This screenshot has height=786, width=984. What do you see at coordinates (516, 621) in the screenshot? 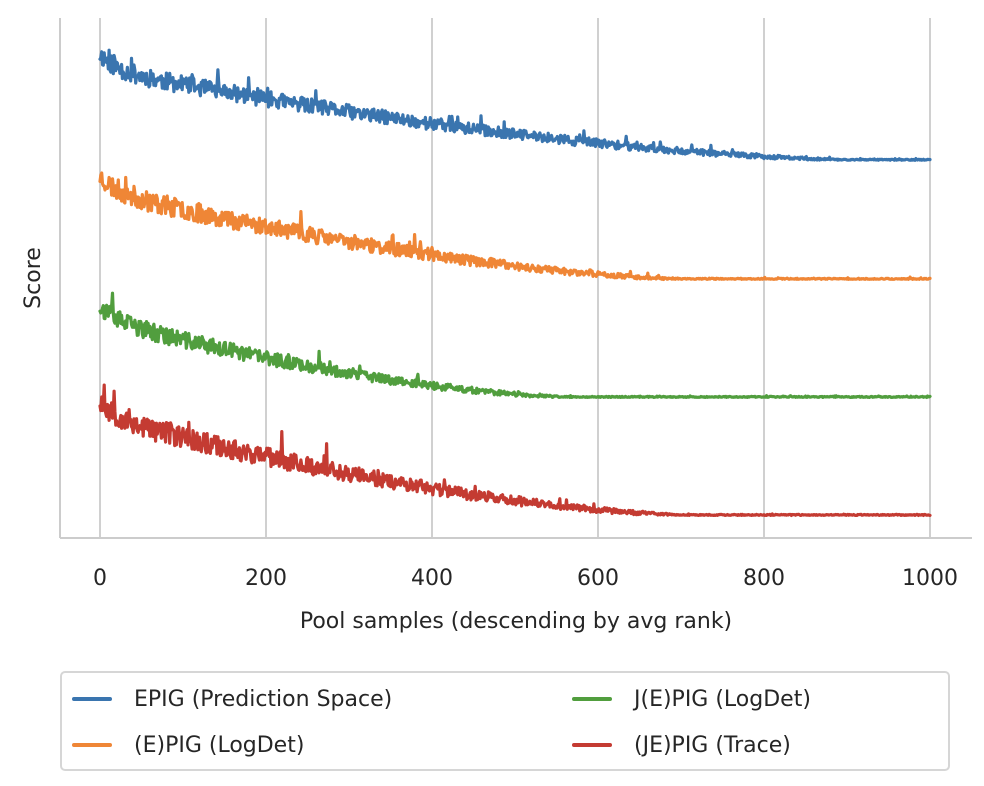
I see `x-axis-label: Pool samples (descending by avg rank)` at bounding box center [516, 621].